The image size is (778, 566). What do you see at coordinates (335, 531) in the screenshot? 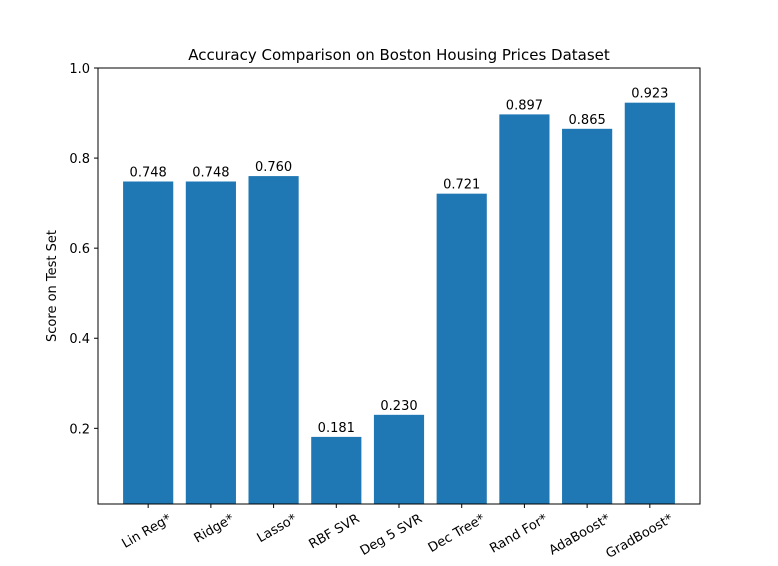
I see `x-tick-label: RBF SVR` at bounding box center [335, 531].